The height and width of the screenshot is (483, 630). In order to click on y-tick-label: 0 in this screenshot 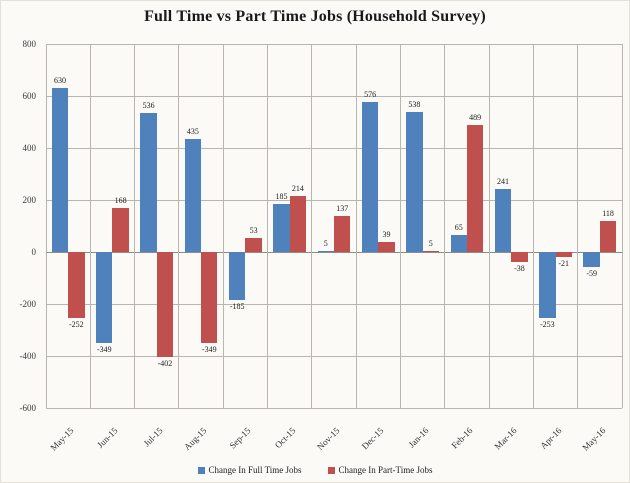, I will do `click(34, 252)`.